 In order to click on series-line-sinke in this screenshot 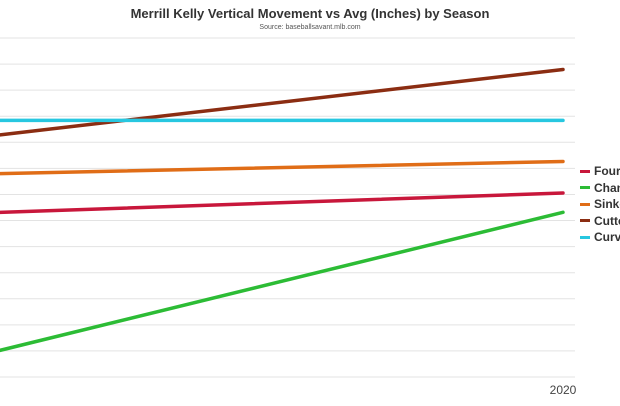, I will do `click(282, 167)`.